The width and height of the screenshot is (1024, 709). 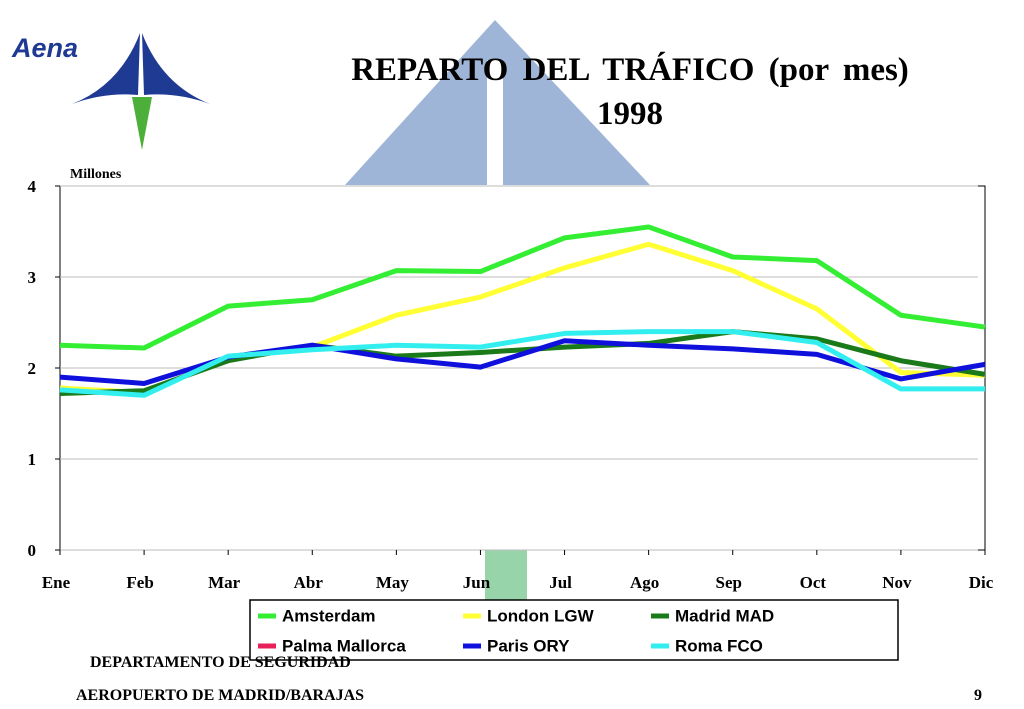 I want to click on y-axis-label: Millones, so click(x=96, y=174).